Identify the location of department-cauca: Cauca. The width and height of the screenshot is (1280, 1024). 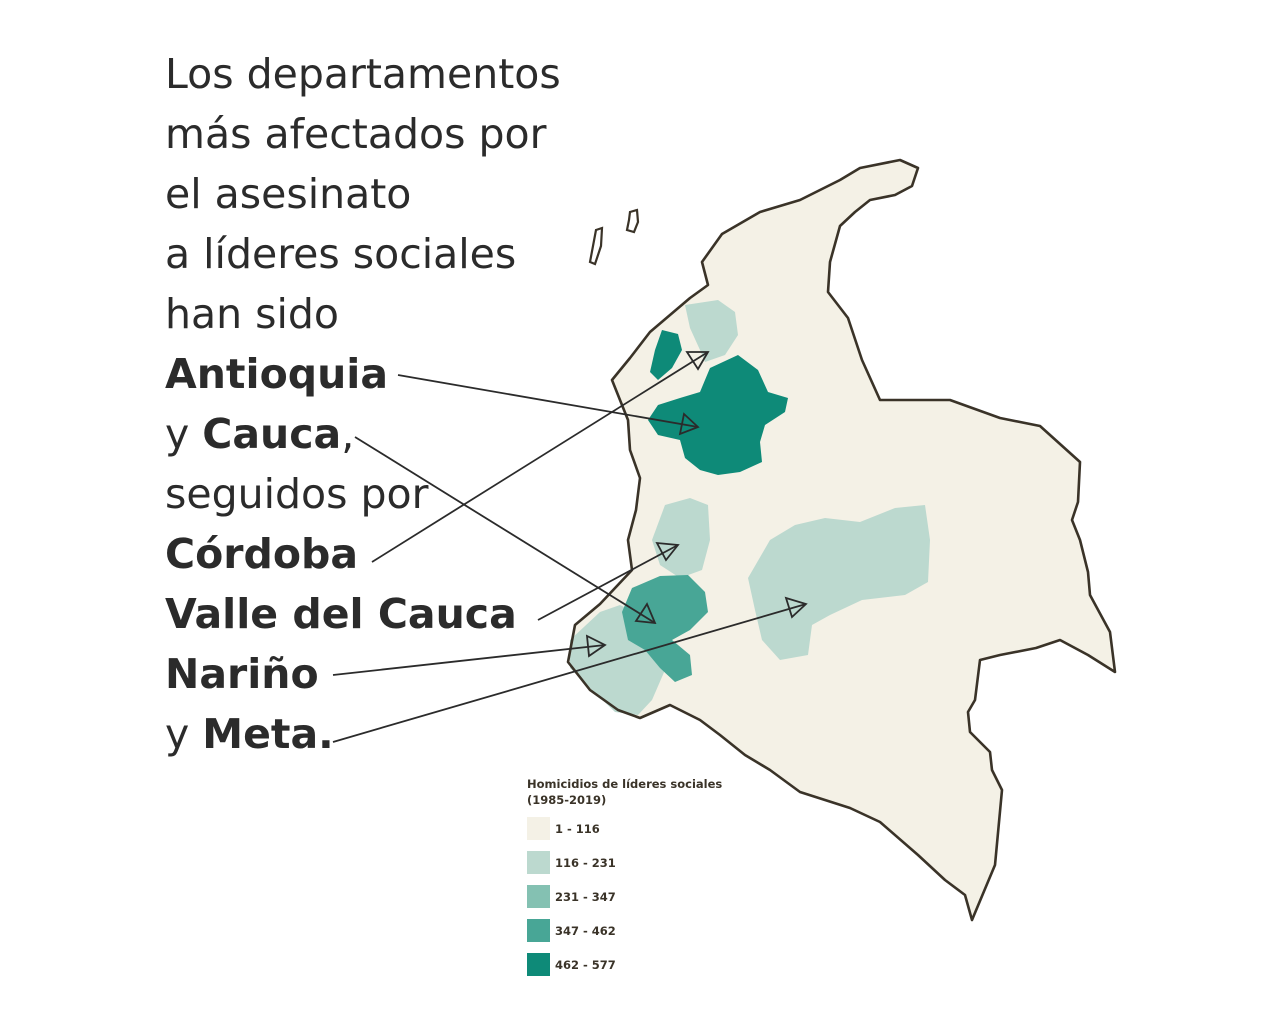
(272, 434).